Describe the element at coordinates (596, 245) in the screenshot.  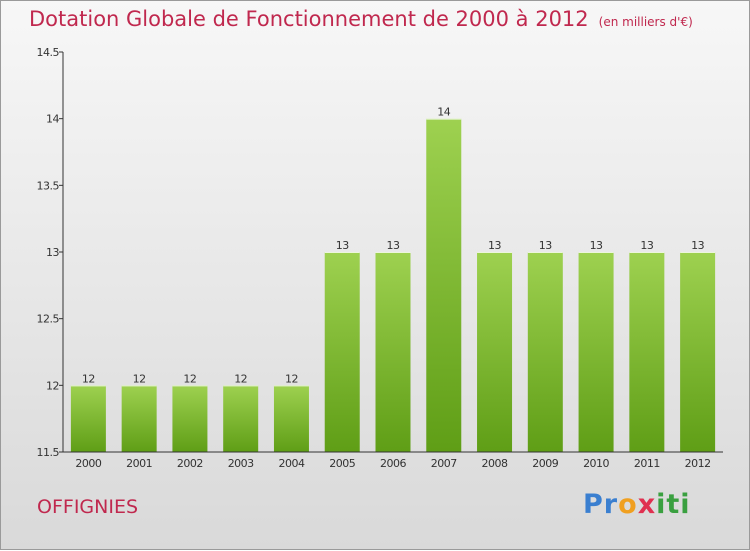
I see `data-label-2010: 13` at that location.